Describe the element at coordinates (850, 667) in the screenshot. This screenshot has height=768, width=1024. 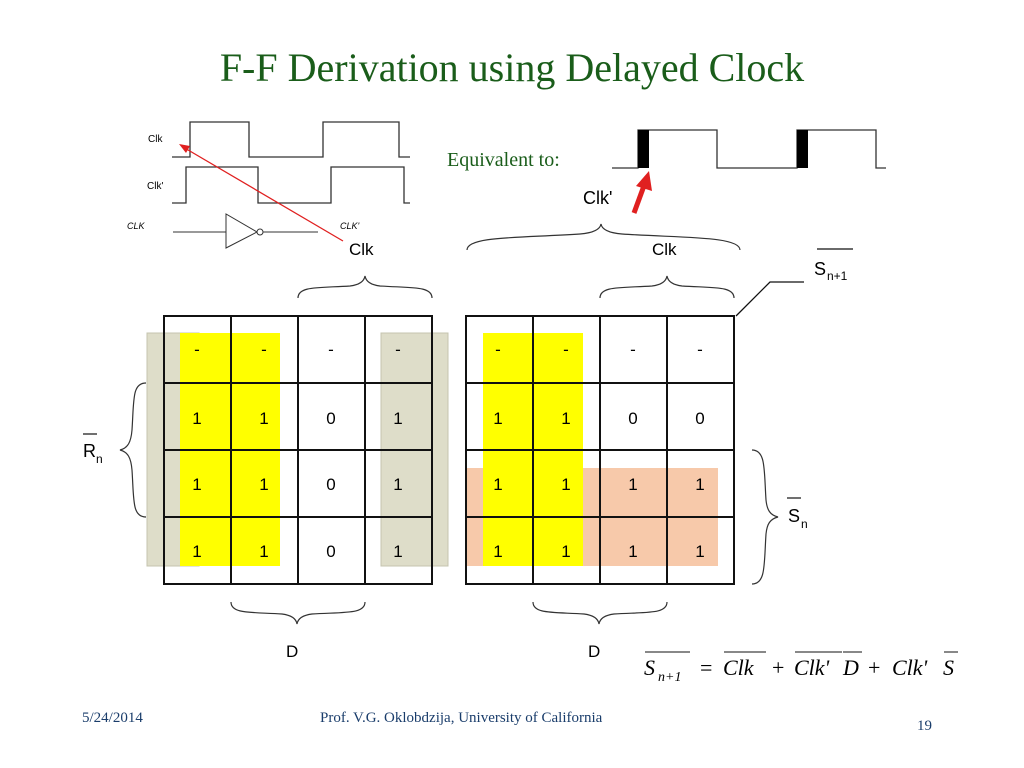
I see `eq-term2b: D` at that location.